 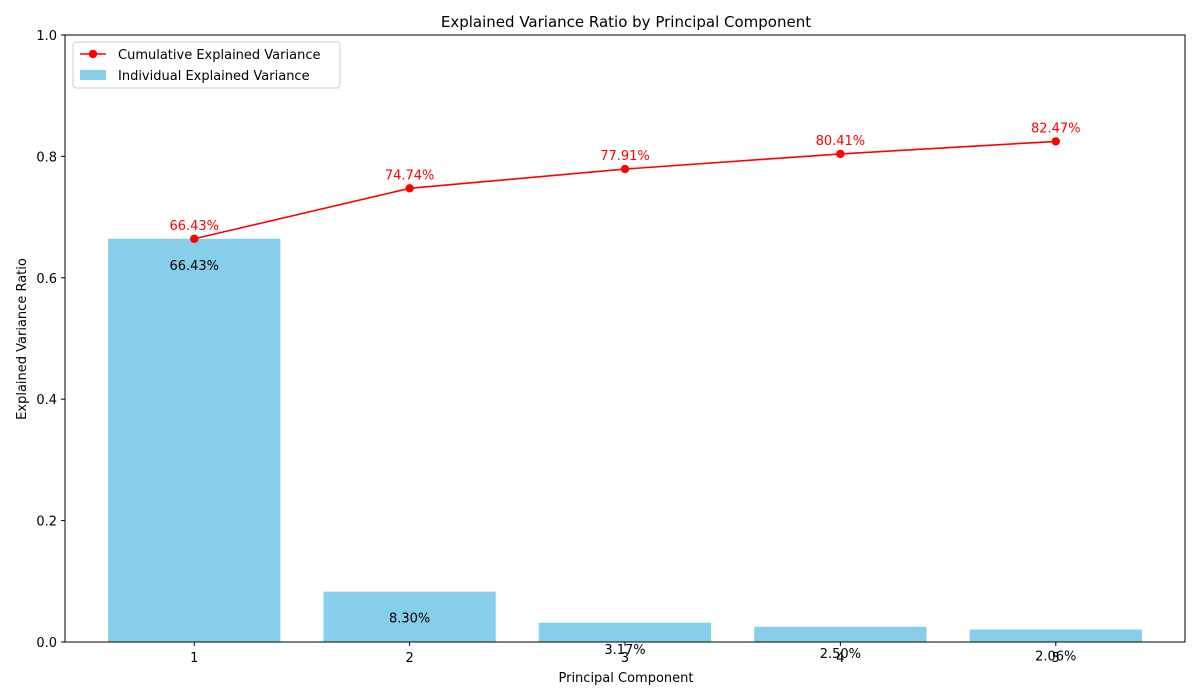 What do you see at coordinates (46, 157) in the screenshot?
I see `y-tick-label: 0.8` at bounding box center [46, 157].